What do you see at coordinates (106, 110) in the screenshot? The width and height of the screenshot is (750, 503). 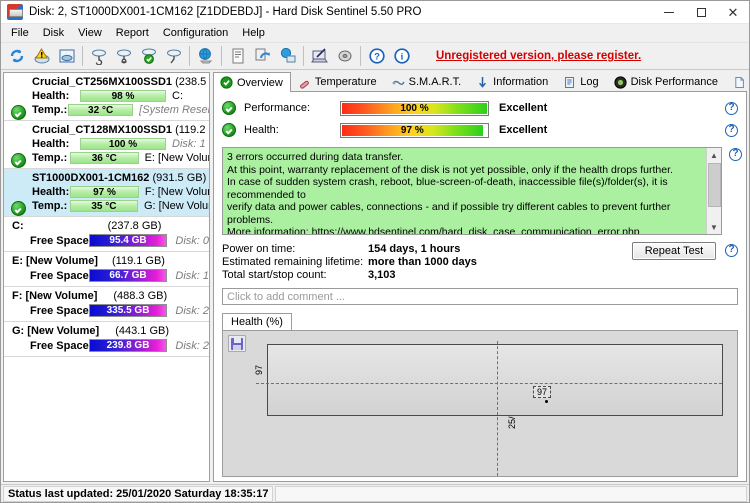 I see `disk-temp-row: Temp.: 32 °C [System Reserved]` at bounding box center [106, 110].